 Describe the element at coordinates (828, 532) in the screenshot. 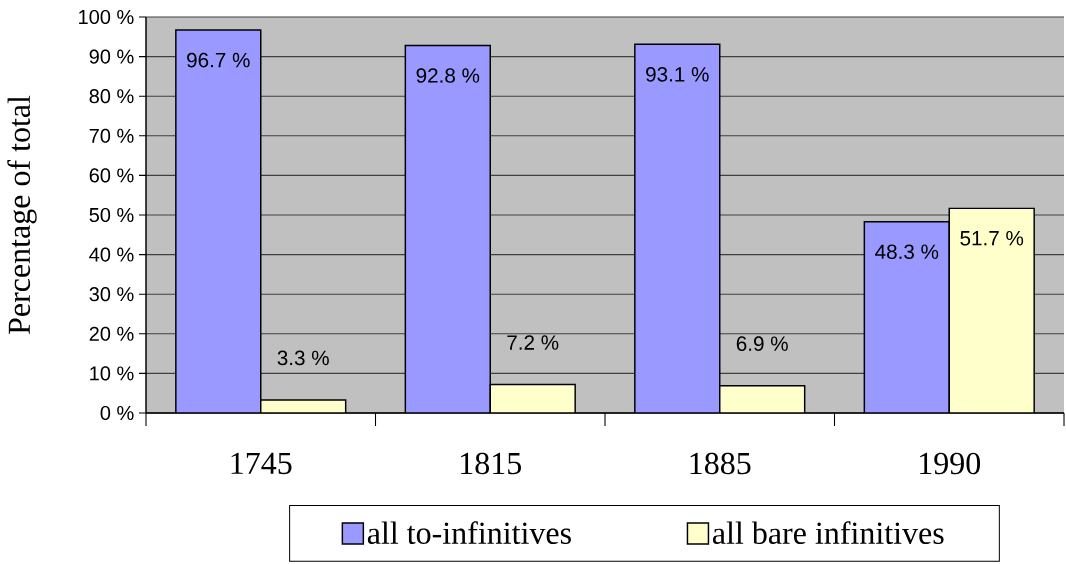

I see `legend-label: all bare infinitives` at that location.